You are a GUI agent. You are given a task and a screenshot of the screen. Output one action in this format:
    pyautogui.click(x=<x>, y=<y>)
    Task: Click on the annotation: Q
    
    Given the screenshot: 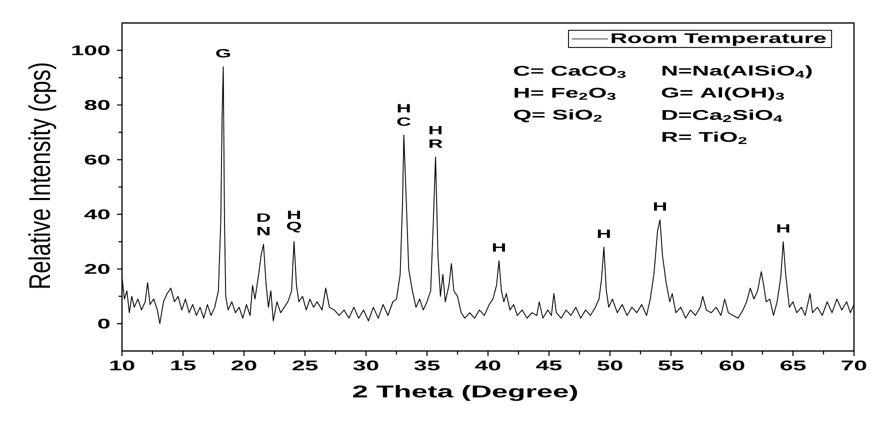 What is the action you would take?
    pyautogui.click(x=294, y=227)
    